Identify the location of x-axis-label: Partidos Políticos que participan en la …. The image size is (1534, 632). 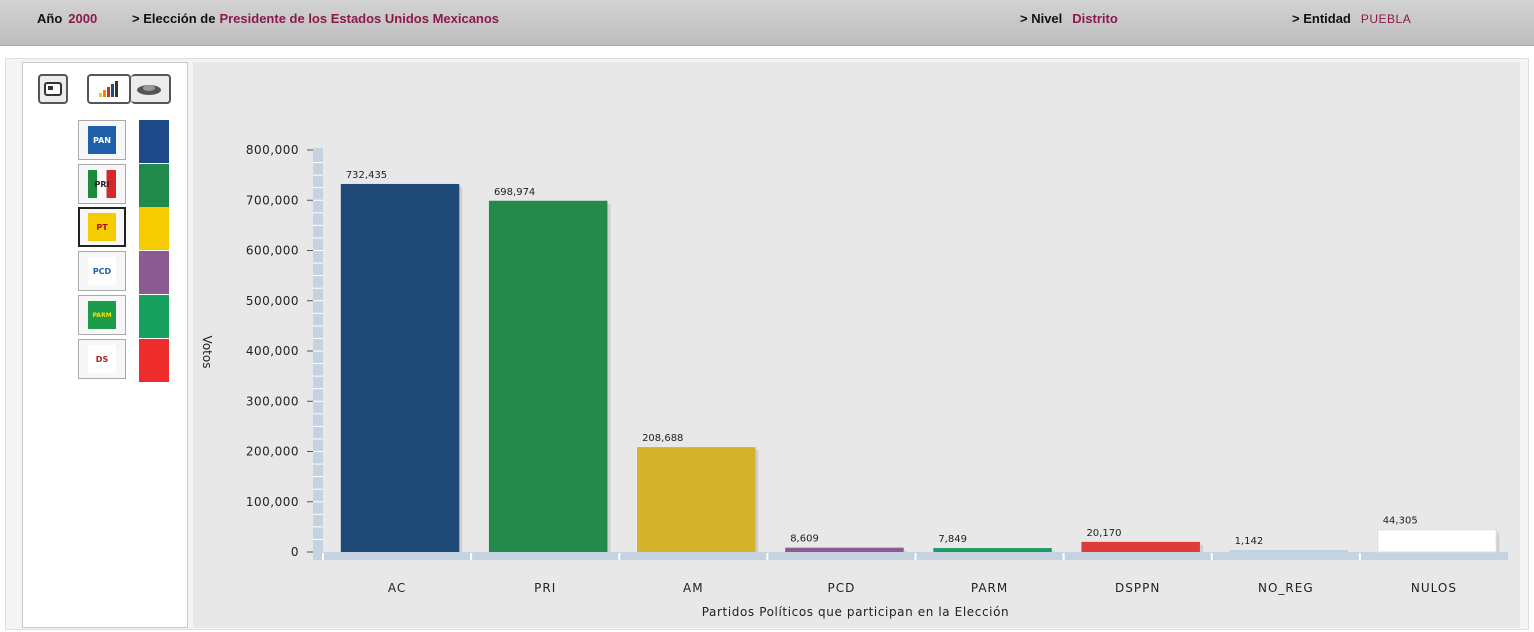
(855, 612).